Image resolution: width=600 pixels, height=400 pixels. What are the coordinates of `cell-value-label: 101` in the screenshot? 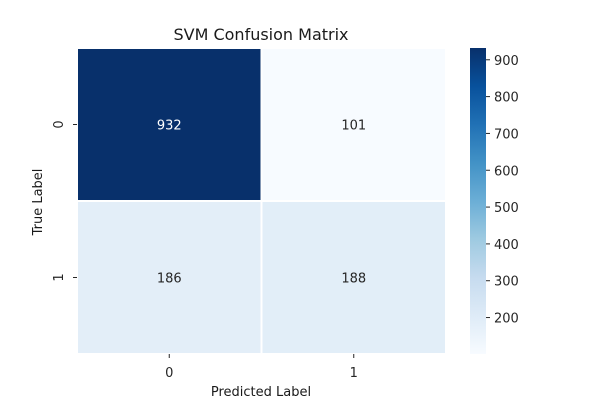 It's located at (353, 126).